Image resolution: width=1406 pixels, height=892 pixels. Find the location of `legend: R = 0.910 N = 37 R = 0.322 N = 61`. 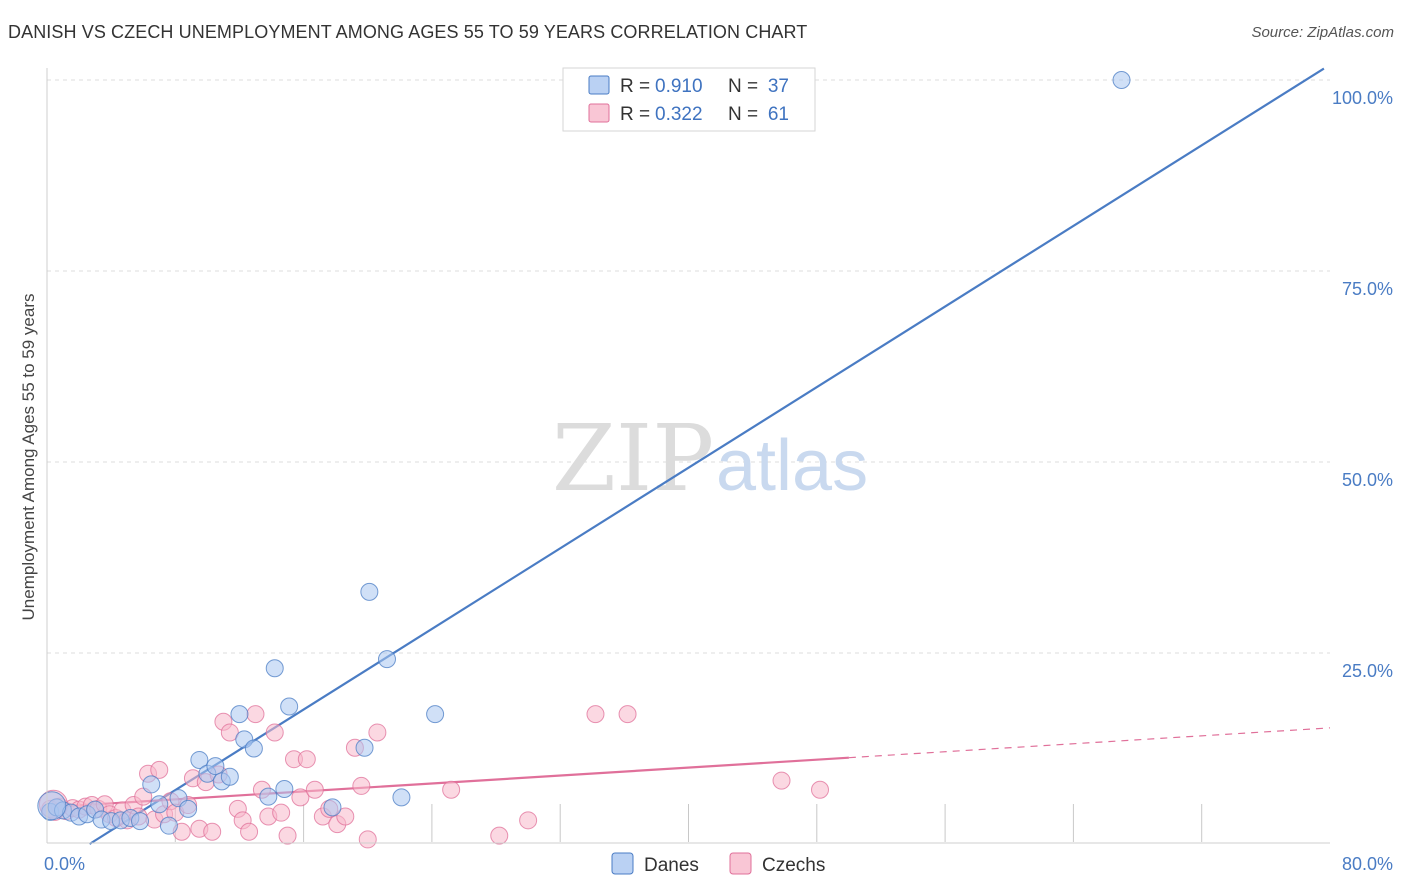

legend: R = 0.910 N = 37 R = 0.322 N = 61 is located at coordinates (689, 99).